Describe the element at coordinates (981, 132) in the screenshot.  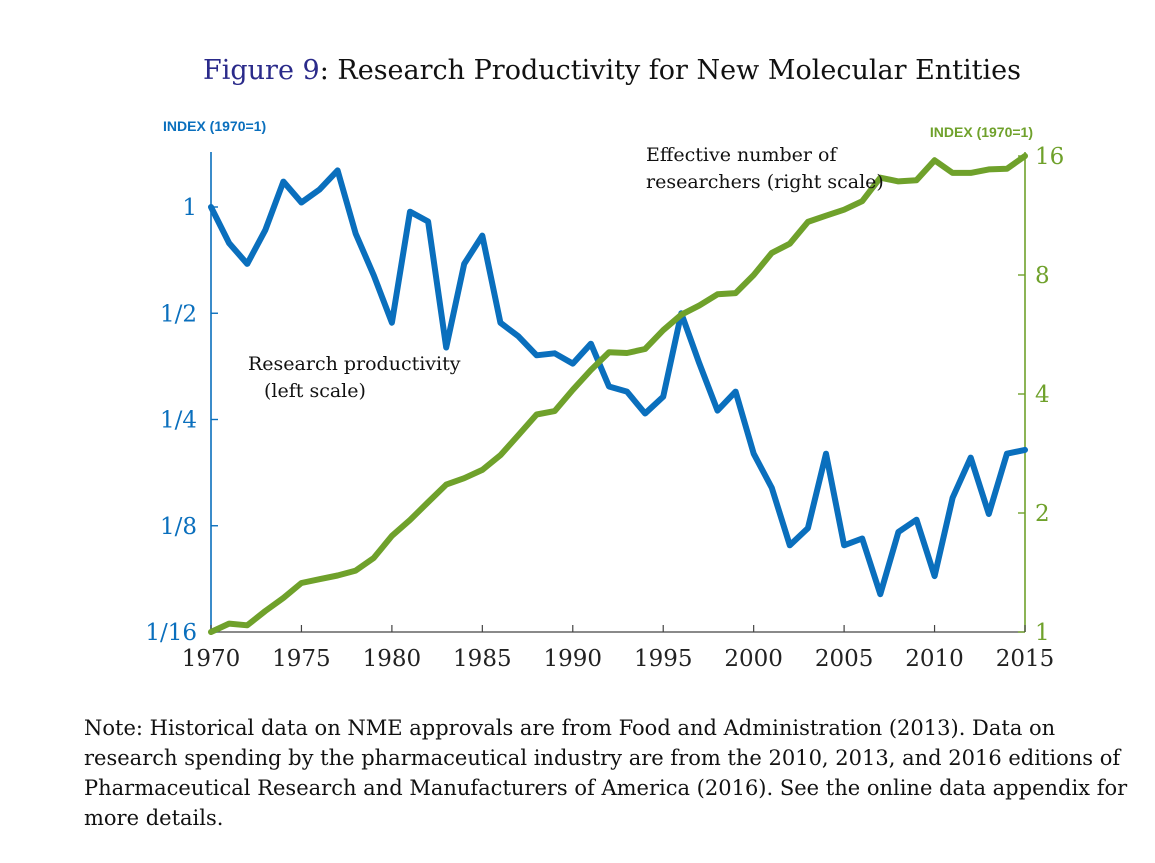
I see `right-axis-title: INDEX (1970=1)` at that location.